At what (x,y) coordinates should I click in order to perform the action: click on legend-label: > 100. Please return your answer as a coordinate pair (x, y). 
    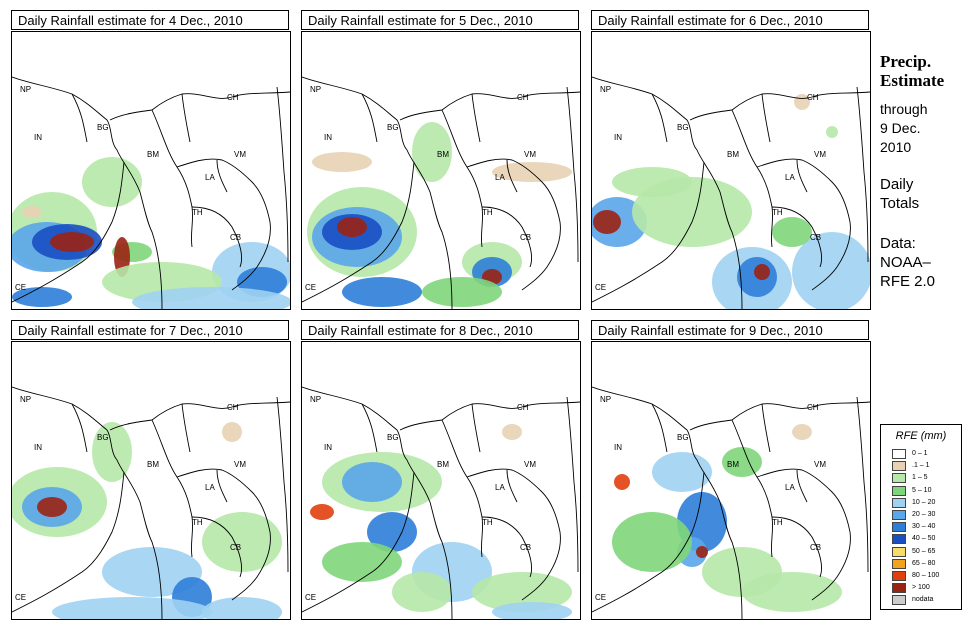
    Looking at the image, I should click on (921, 588).